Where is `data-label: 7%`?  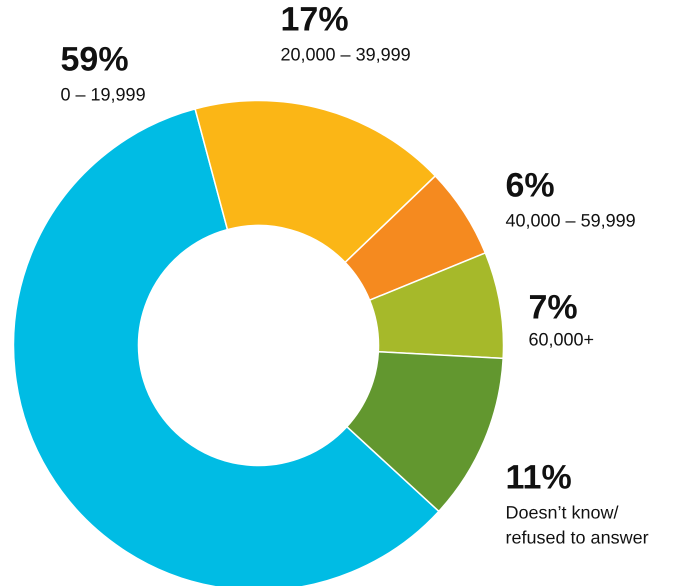
data-label: 7% is located at coordinates (553, 307).